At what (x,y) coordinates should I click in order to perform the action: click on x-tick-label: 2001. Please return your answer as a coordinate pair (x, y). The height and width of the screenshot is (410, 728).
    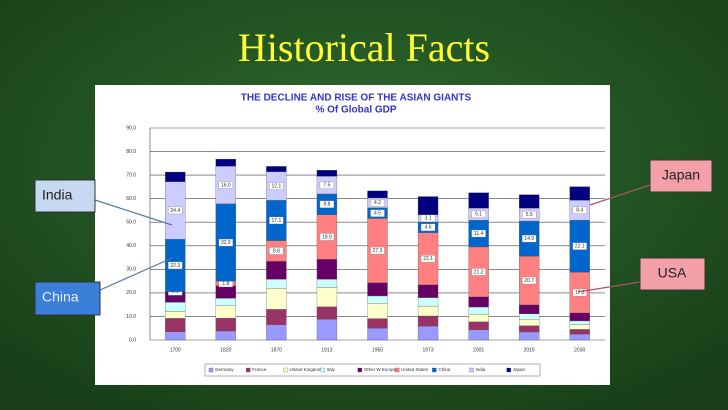
    Looking at the image, I should click on (478, 350).